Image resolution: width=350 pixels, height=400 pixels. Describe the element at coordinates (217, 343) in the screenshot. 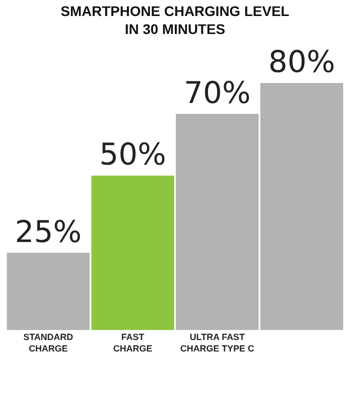

I see `x-tick-label: ULTRA FAST CHARGE TYPE C` at that location.